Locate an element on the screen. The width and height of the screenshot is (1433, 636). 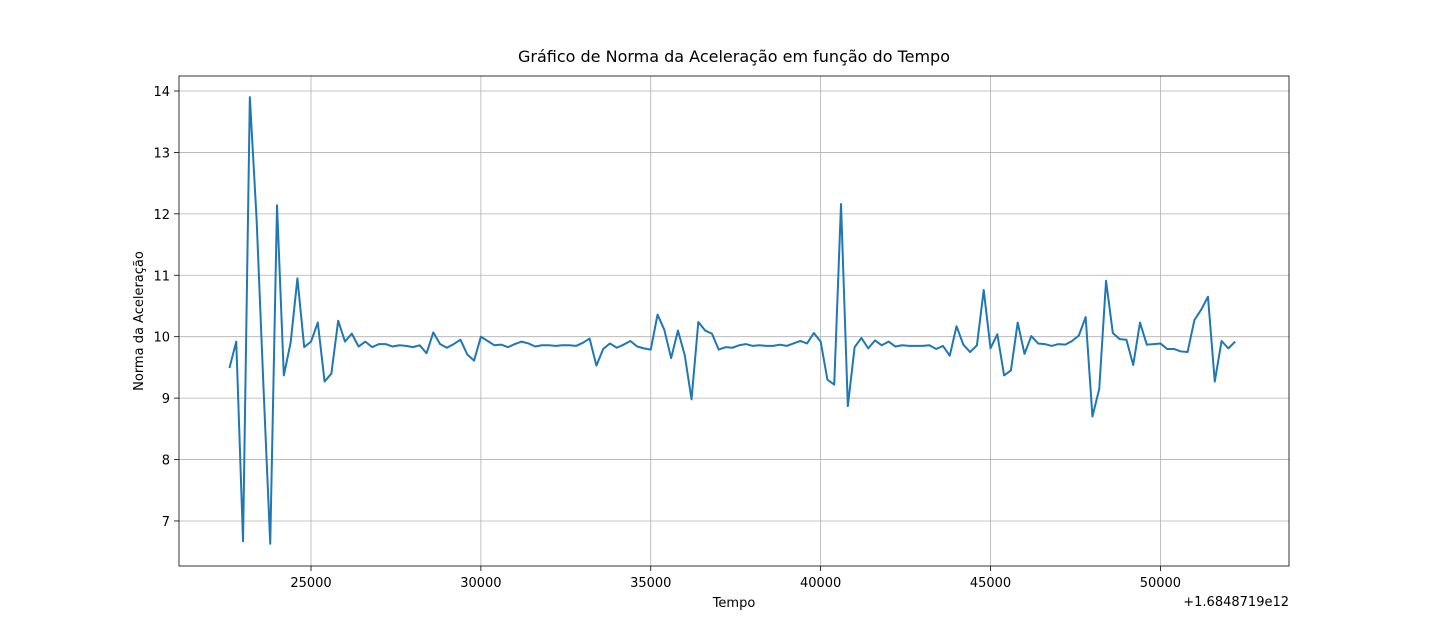
y-axis-label: Norma da Aceleração is located at coordinates (139, 321).